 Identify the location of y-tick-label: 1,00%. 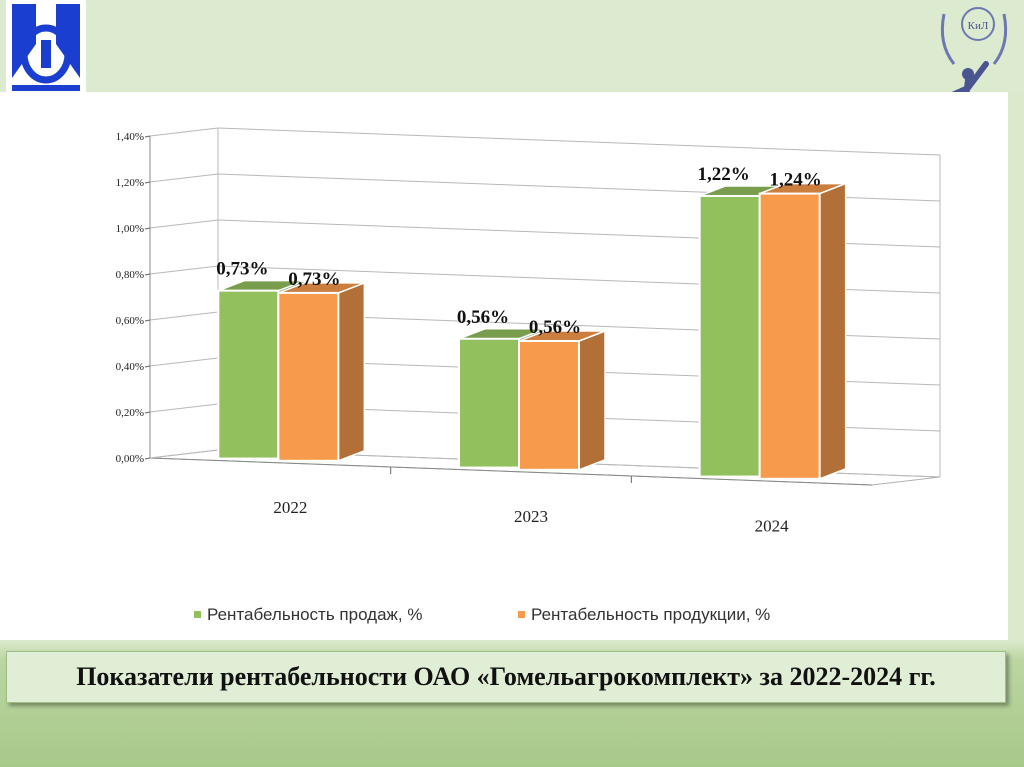
(130, 229).